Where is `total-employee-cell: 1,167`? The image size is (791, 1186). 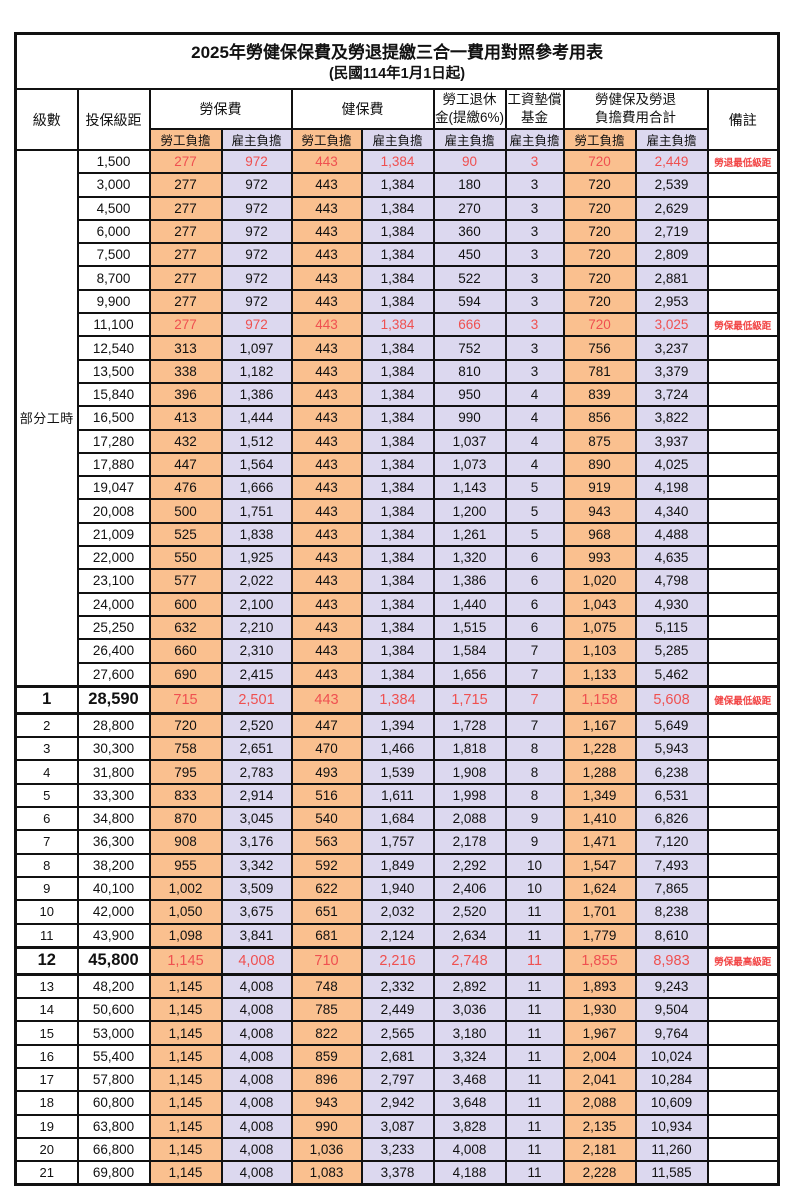
total-employee-cell: 1,167 is located at coordinates (599, 725).